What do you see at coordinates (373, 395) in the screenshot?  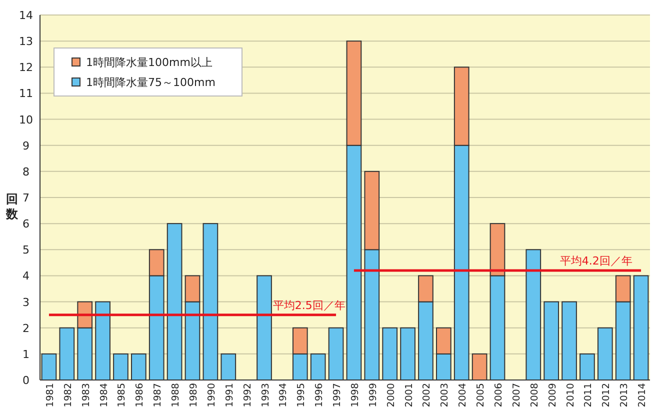 I see `x-tick-label: 1999` at bounding box center [373, 395].